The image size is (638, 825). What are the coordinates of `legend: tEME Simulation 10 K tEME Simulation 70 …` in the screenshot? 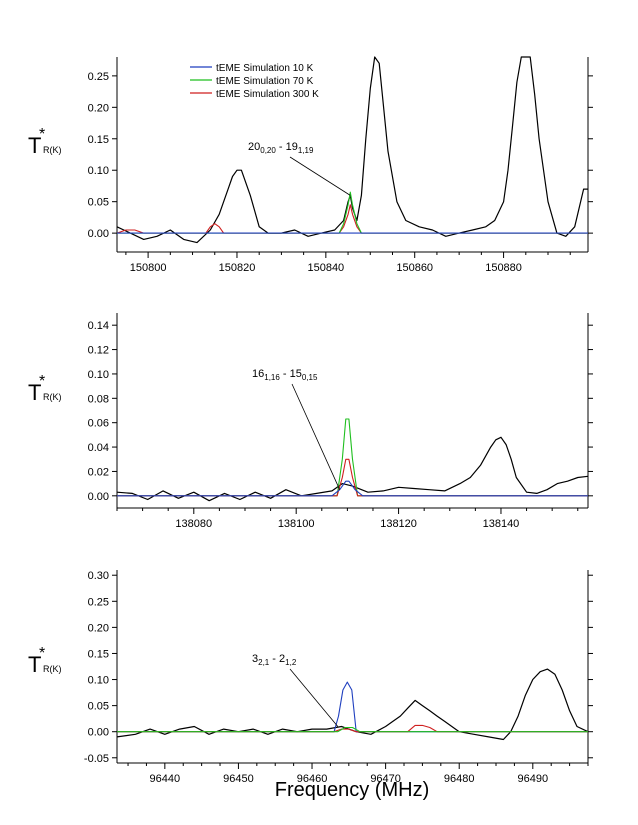 It's located at (254, 81).